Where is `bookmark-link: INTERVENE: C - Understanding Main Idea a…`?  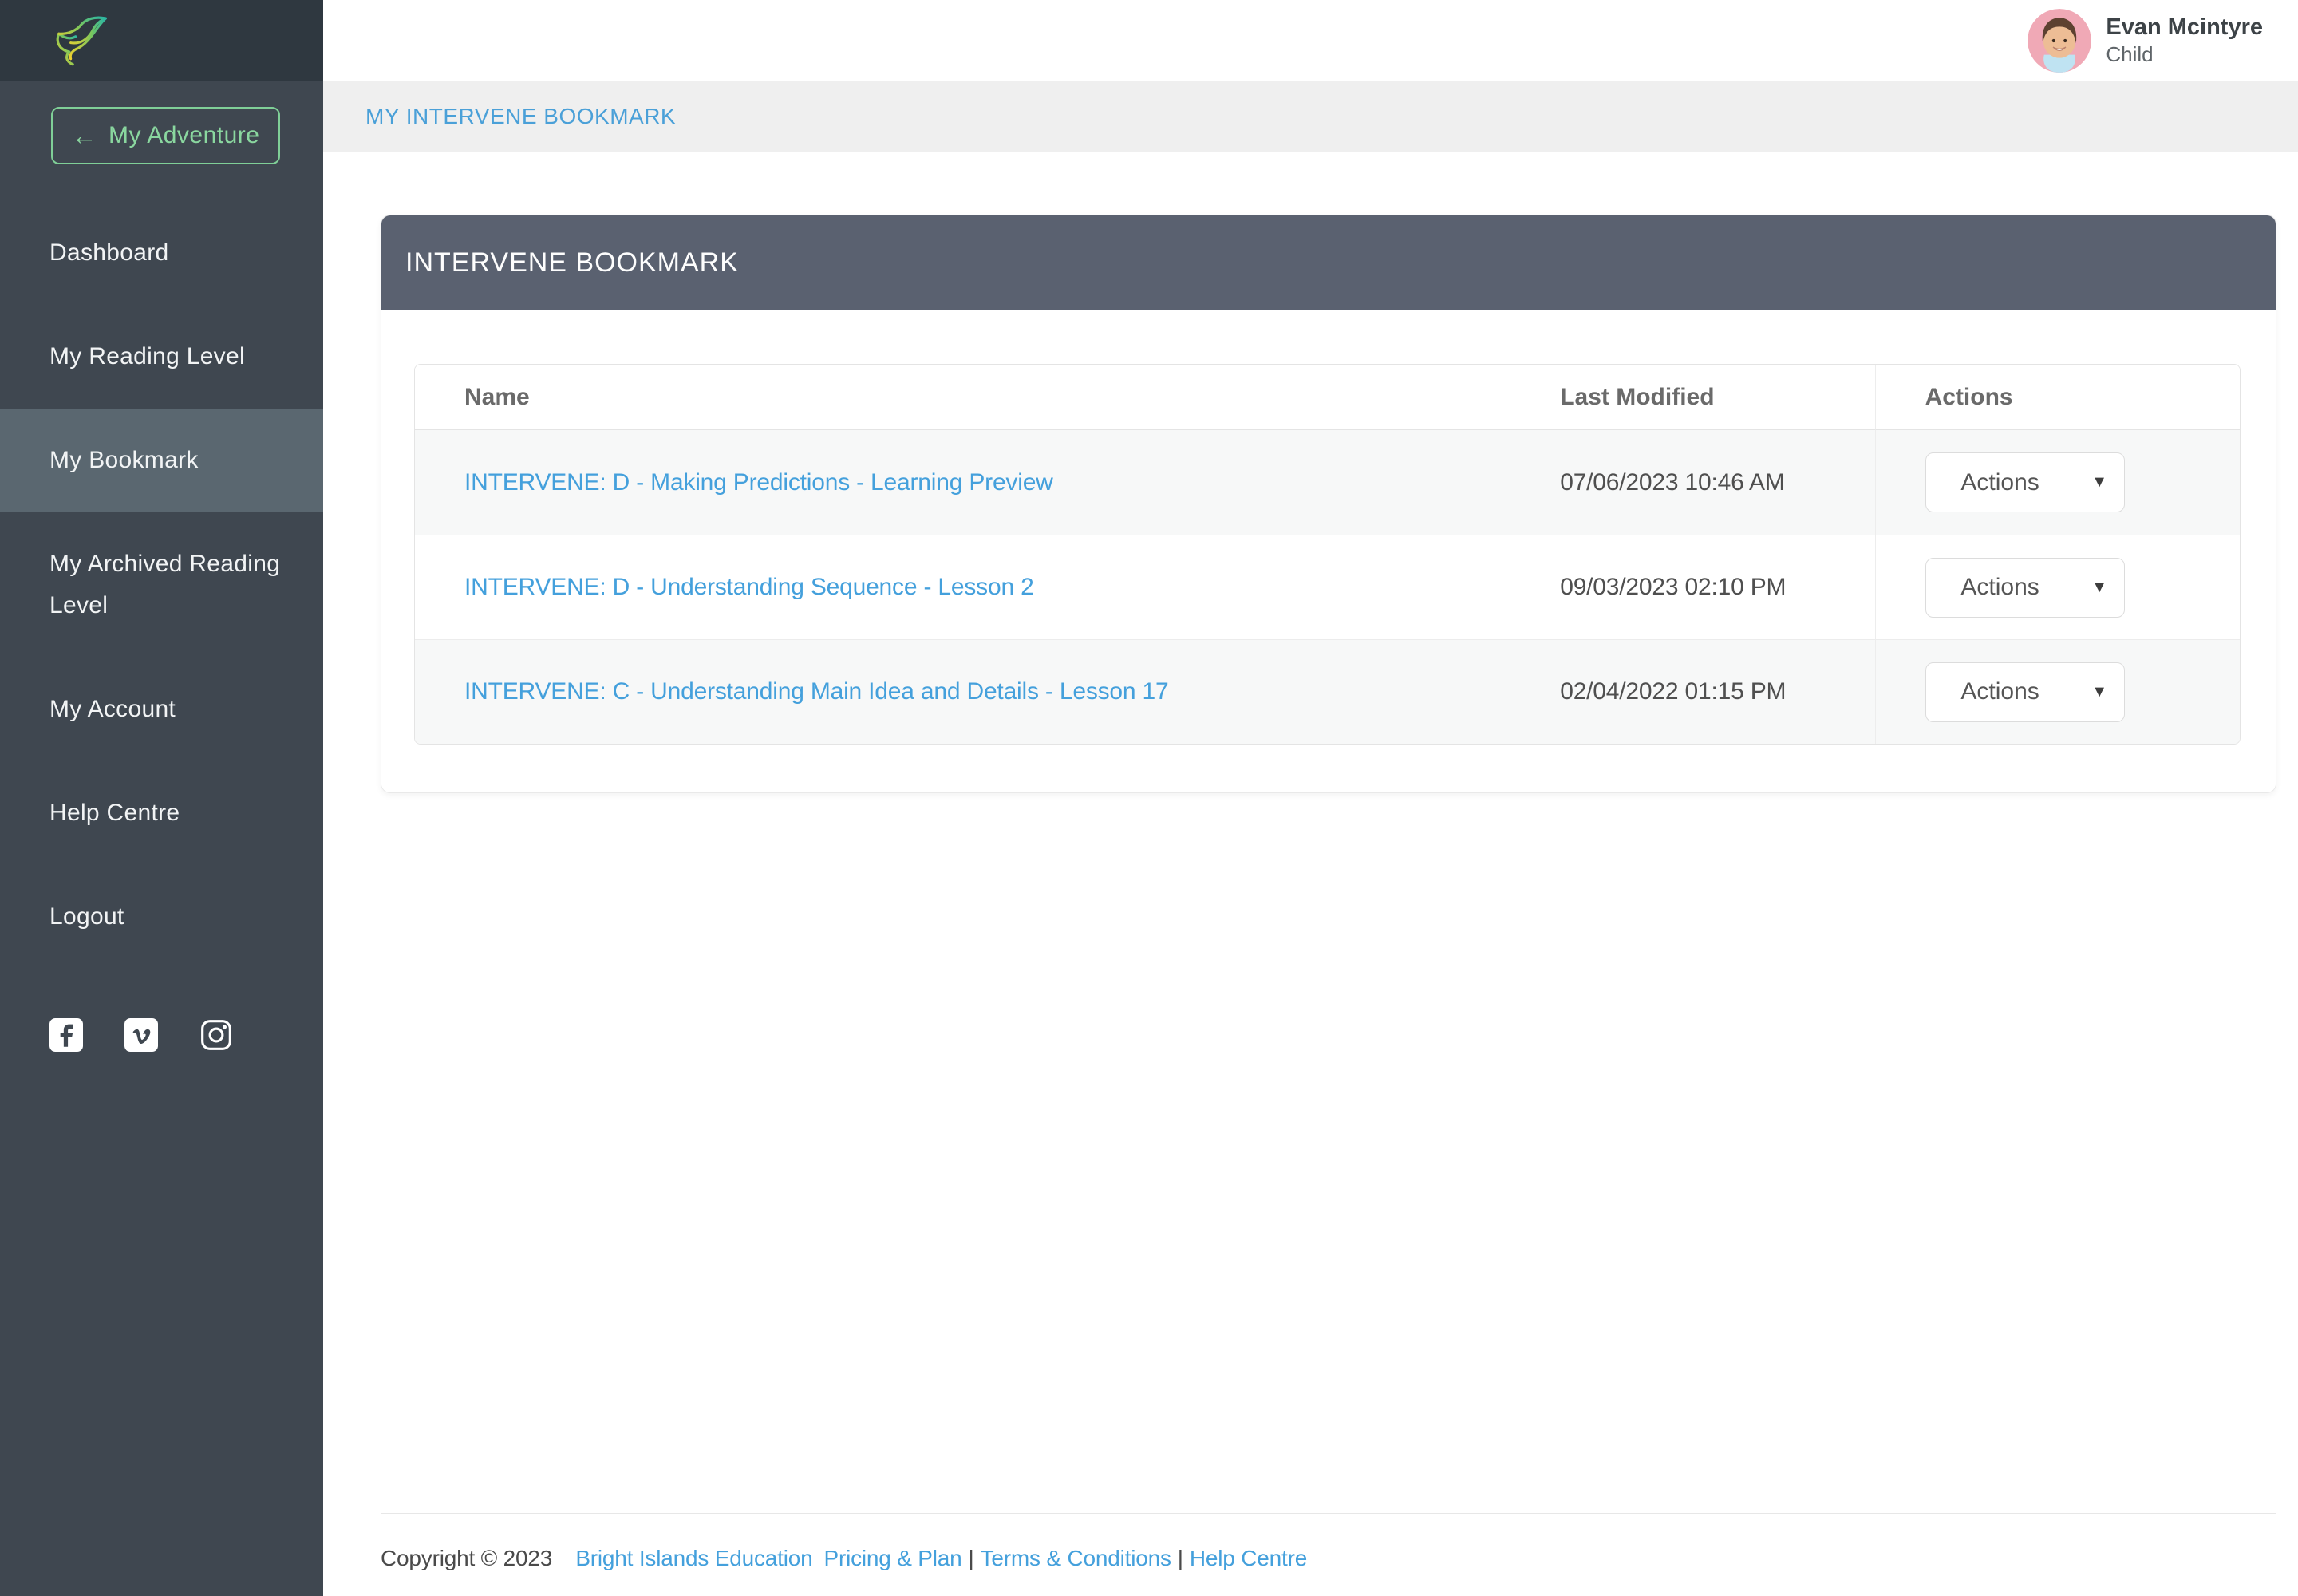 bookmark-link: INTERVENE: C - Understanding Main Idea a… is located at coordinates (816, 691).